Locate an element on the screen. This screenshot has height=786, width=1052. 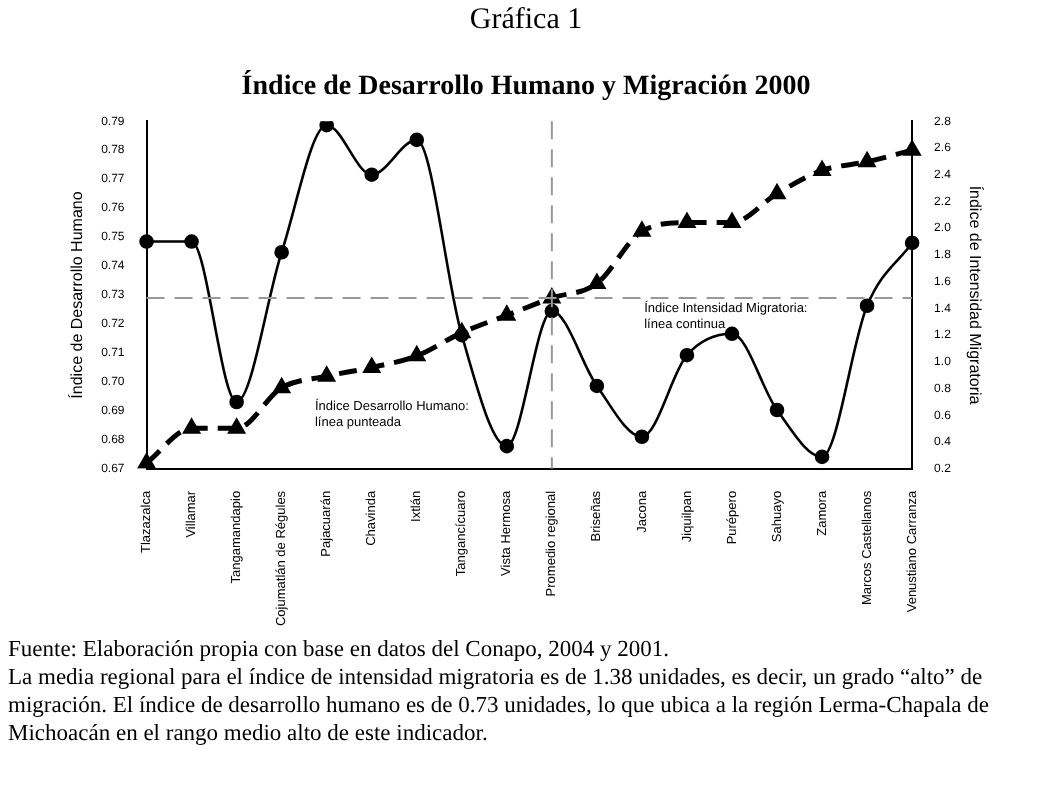
y-axis-title: Índice de Desarrollo Humano is located at coordinates (77, 294).